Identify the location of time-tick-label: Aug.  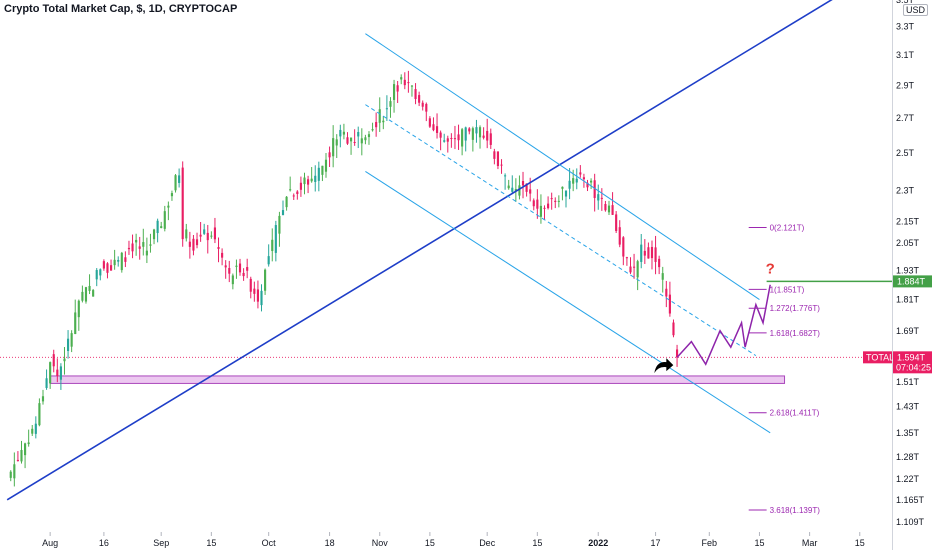
(50, 543).